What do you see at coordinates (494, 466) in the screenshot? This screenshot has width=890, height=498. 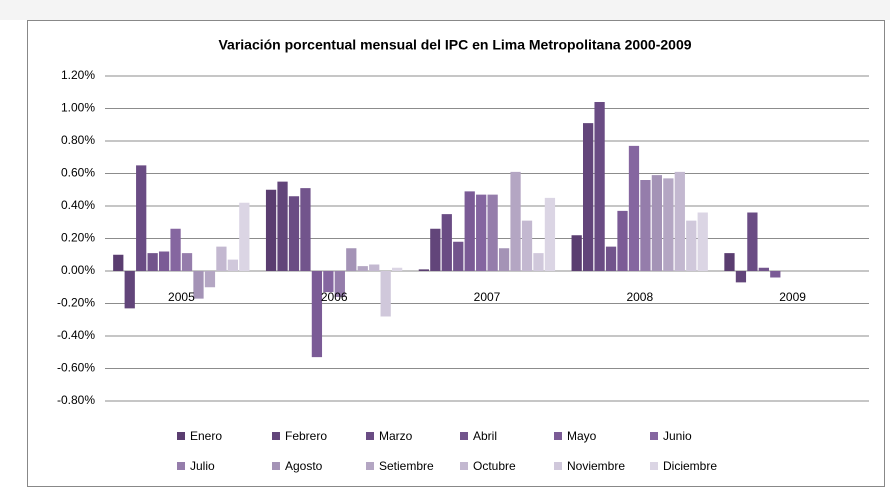 I see `legend-label: Octubre` at bounding box center [494, 466].